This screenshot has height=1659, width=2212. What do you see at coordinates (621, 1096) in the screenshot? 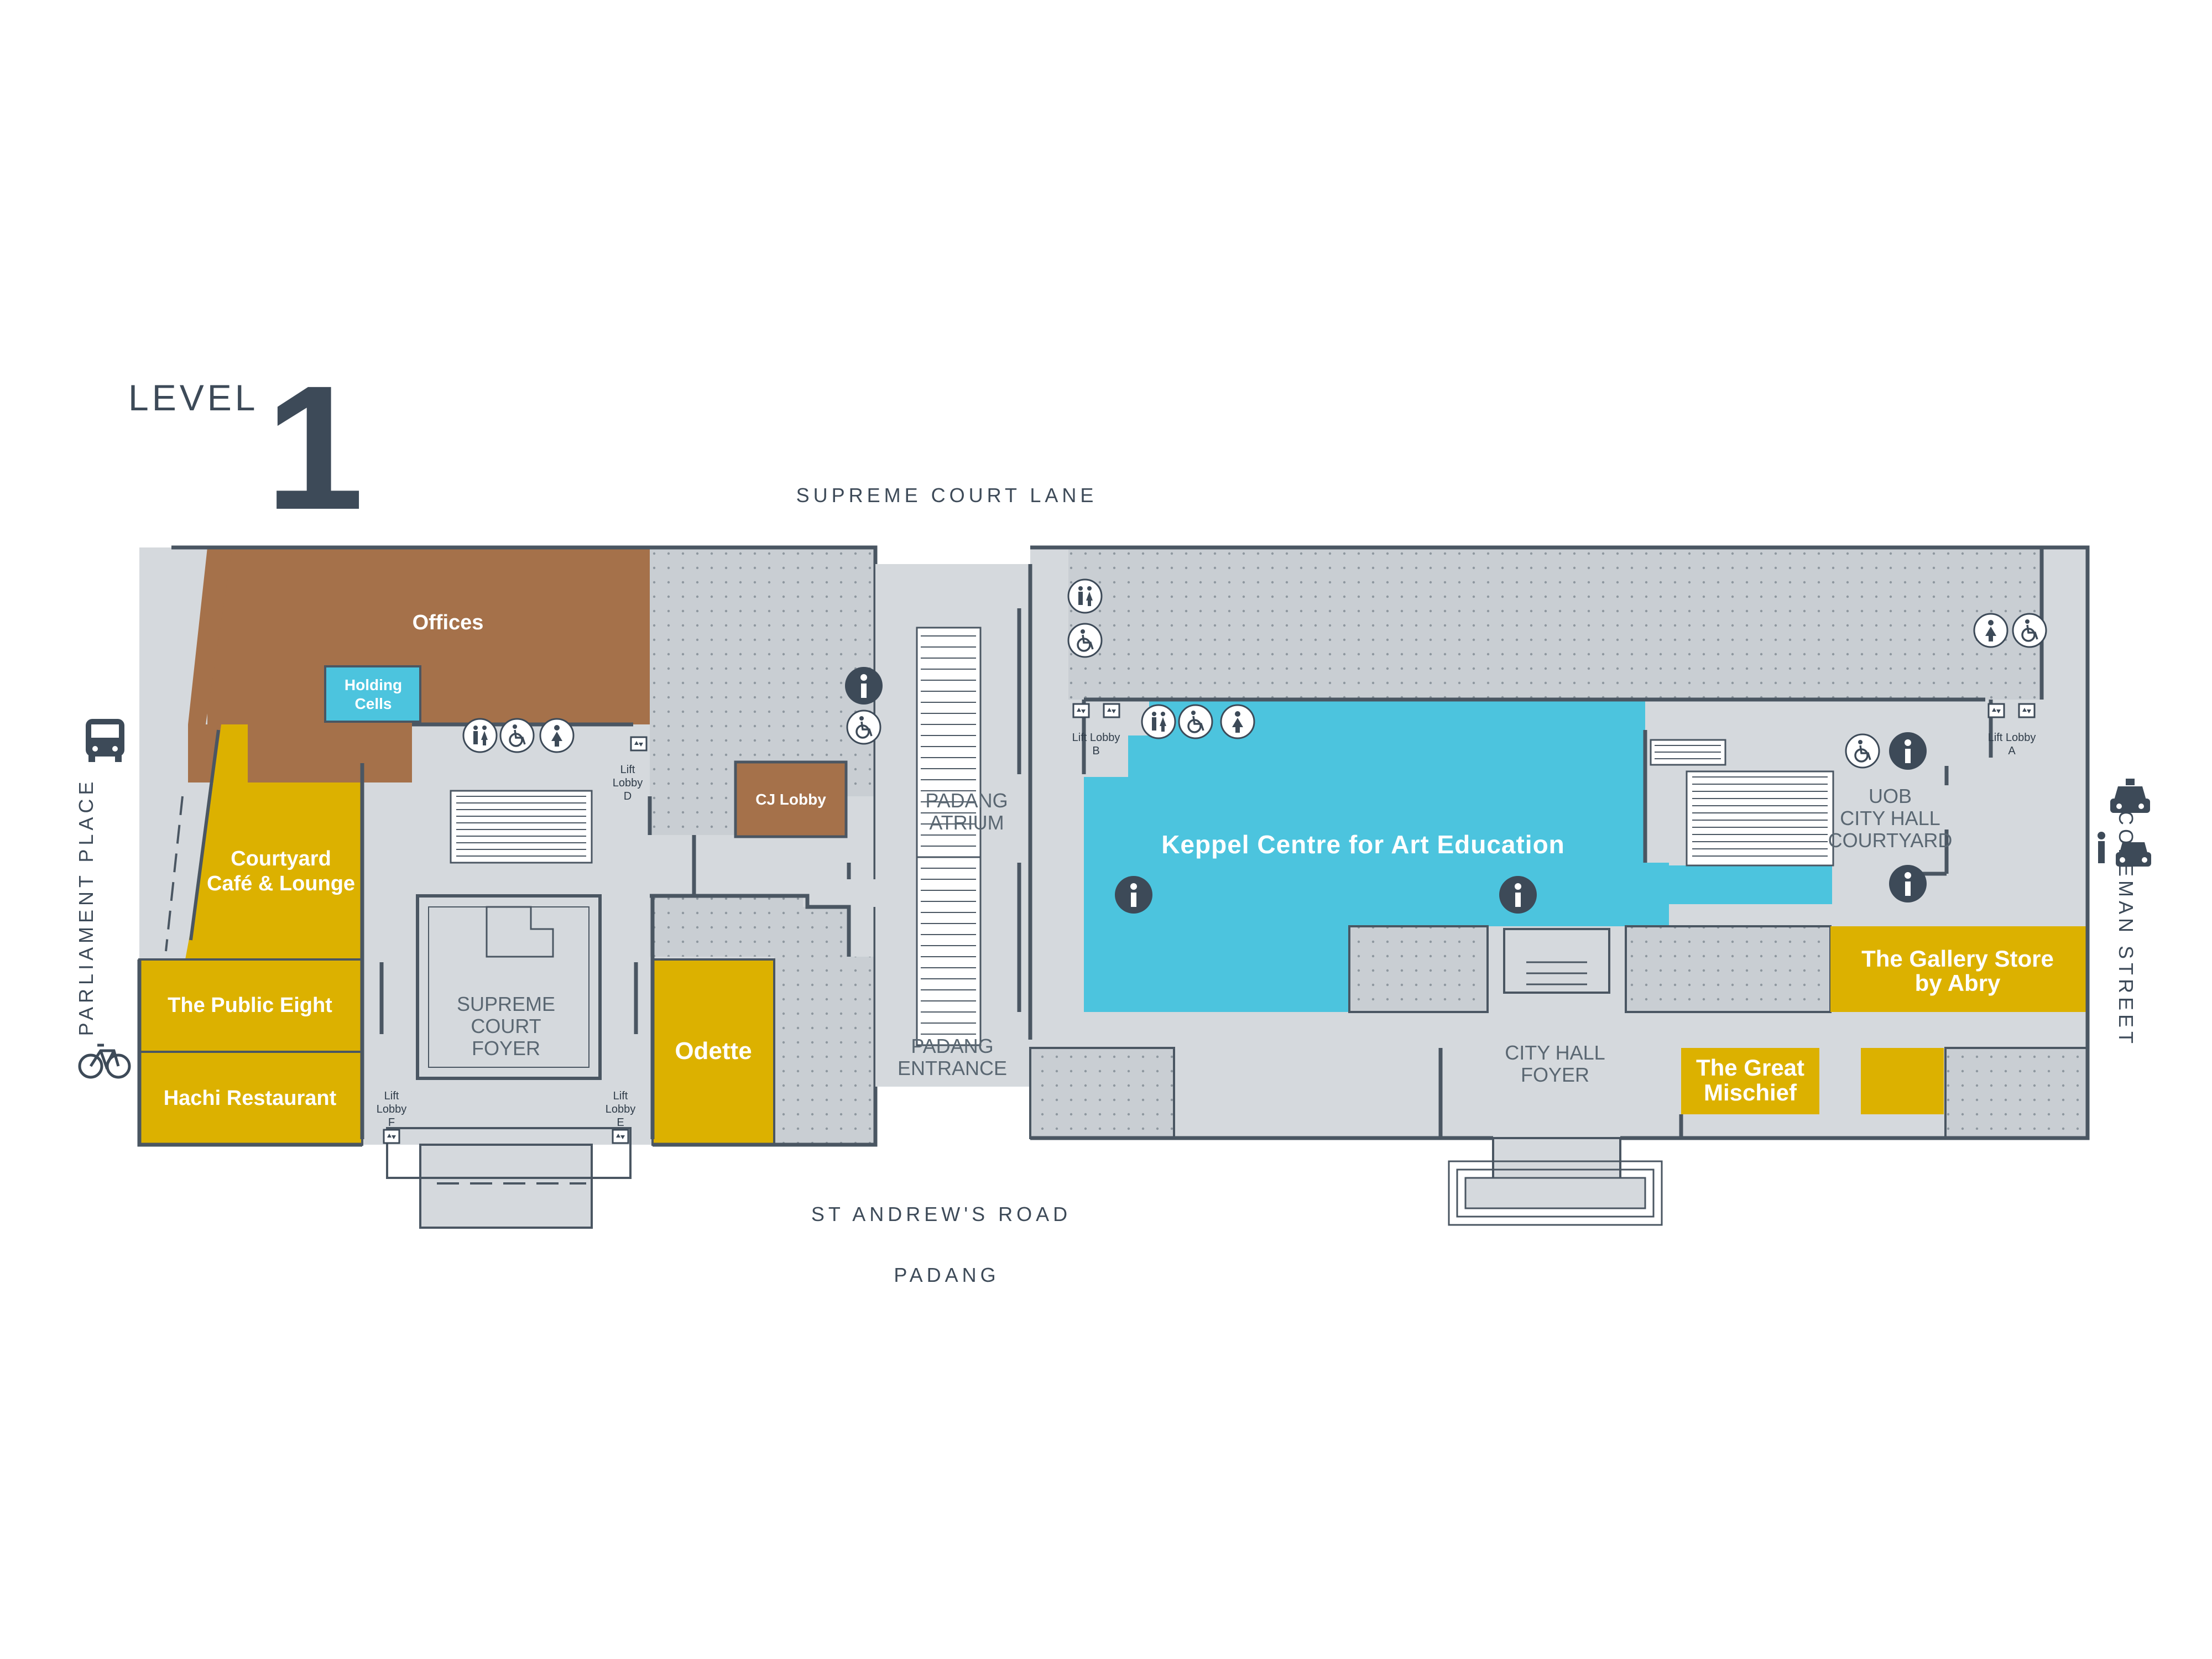
I see `label-lift-lobby-e-1: Lift` at bounding box center [621, 1096].